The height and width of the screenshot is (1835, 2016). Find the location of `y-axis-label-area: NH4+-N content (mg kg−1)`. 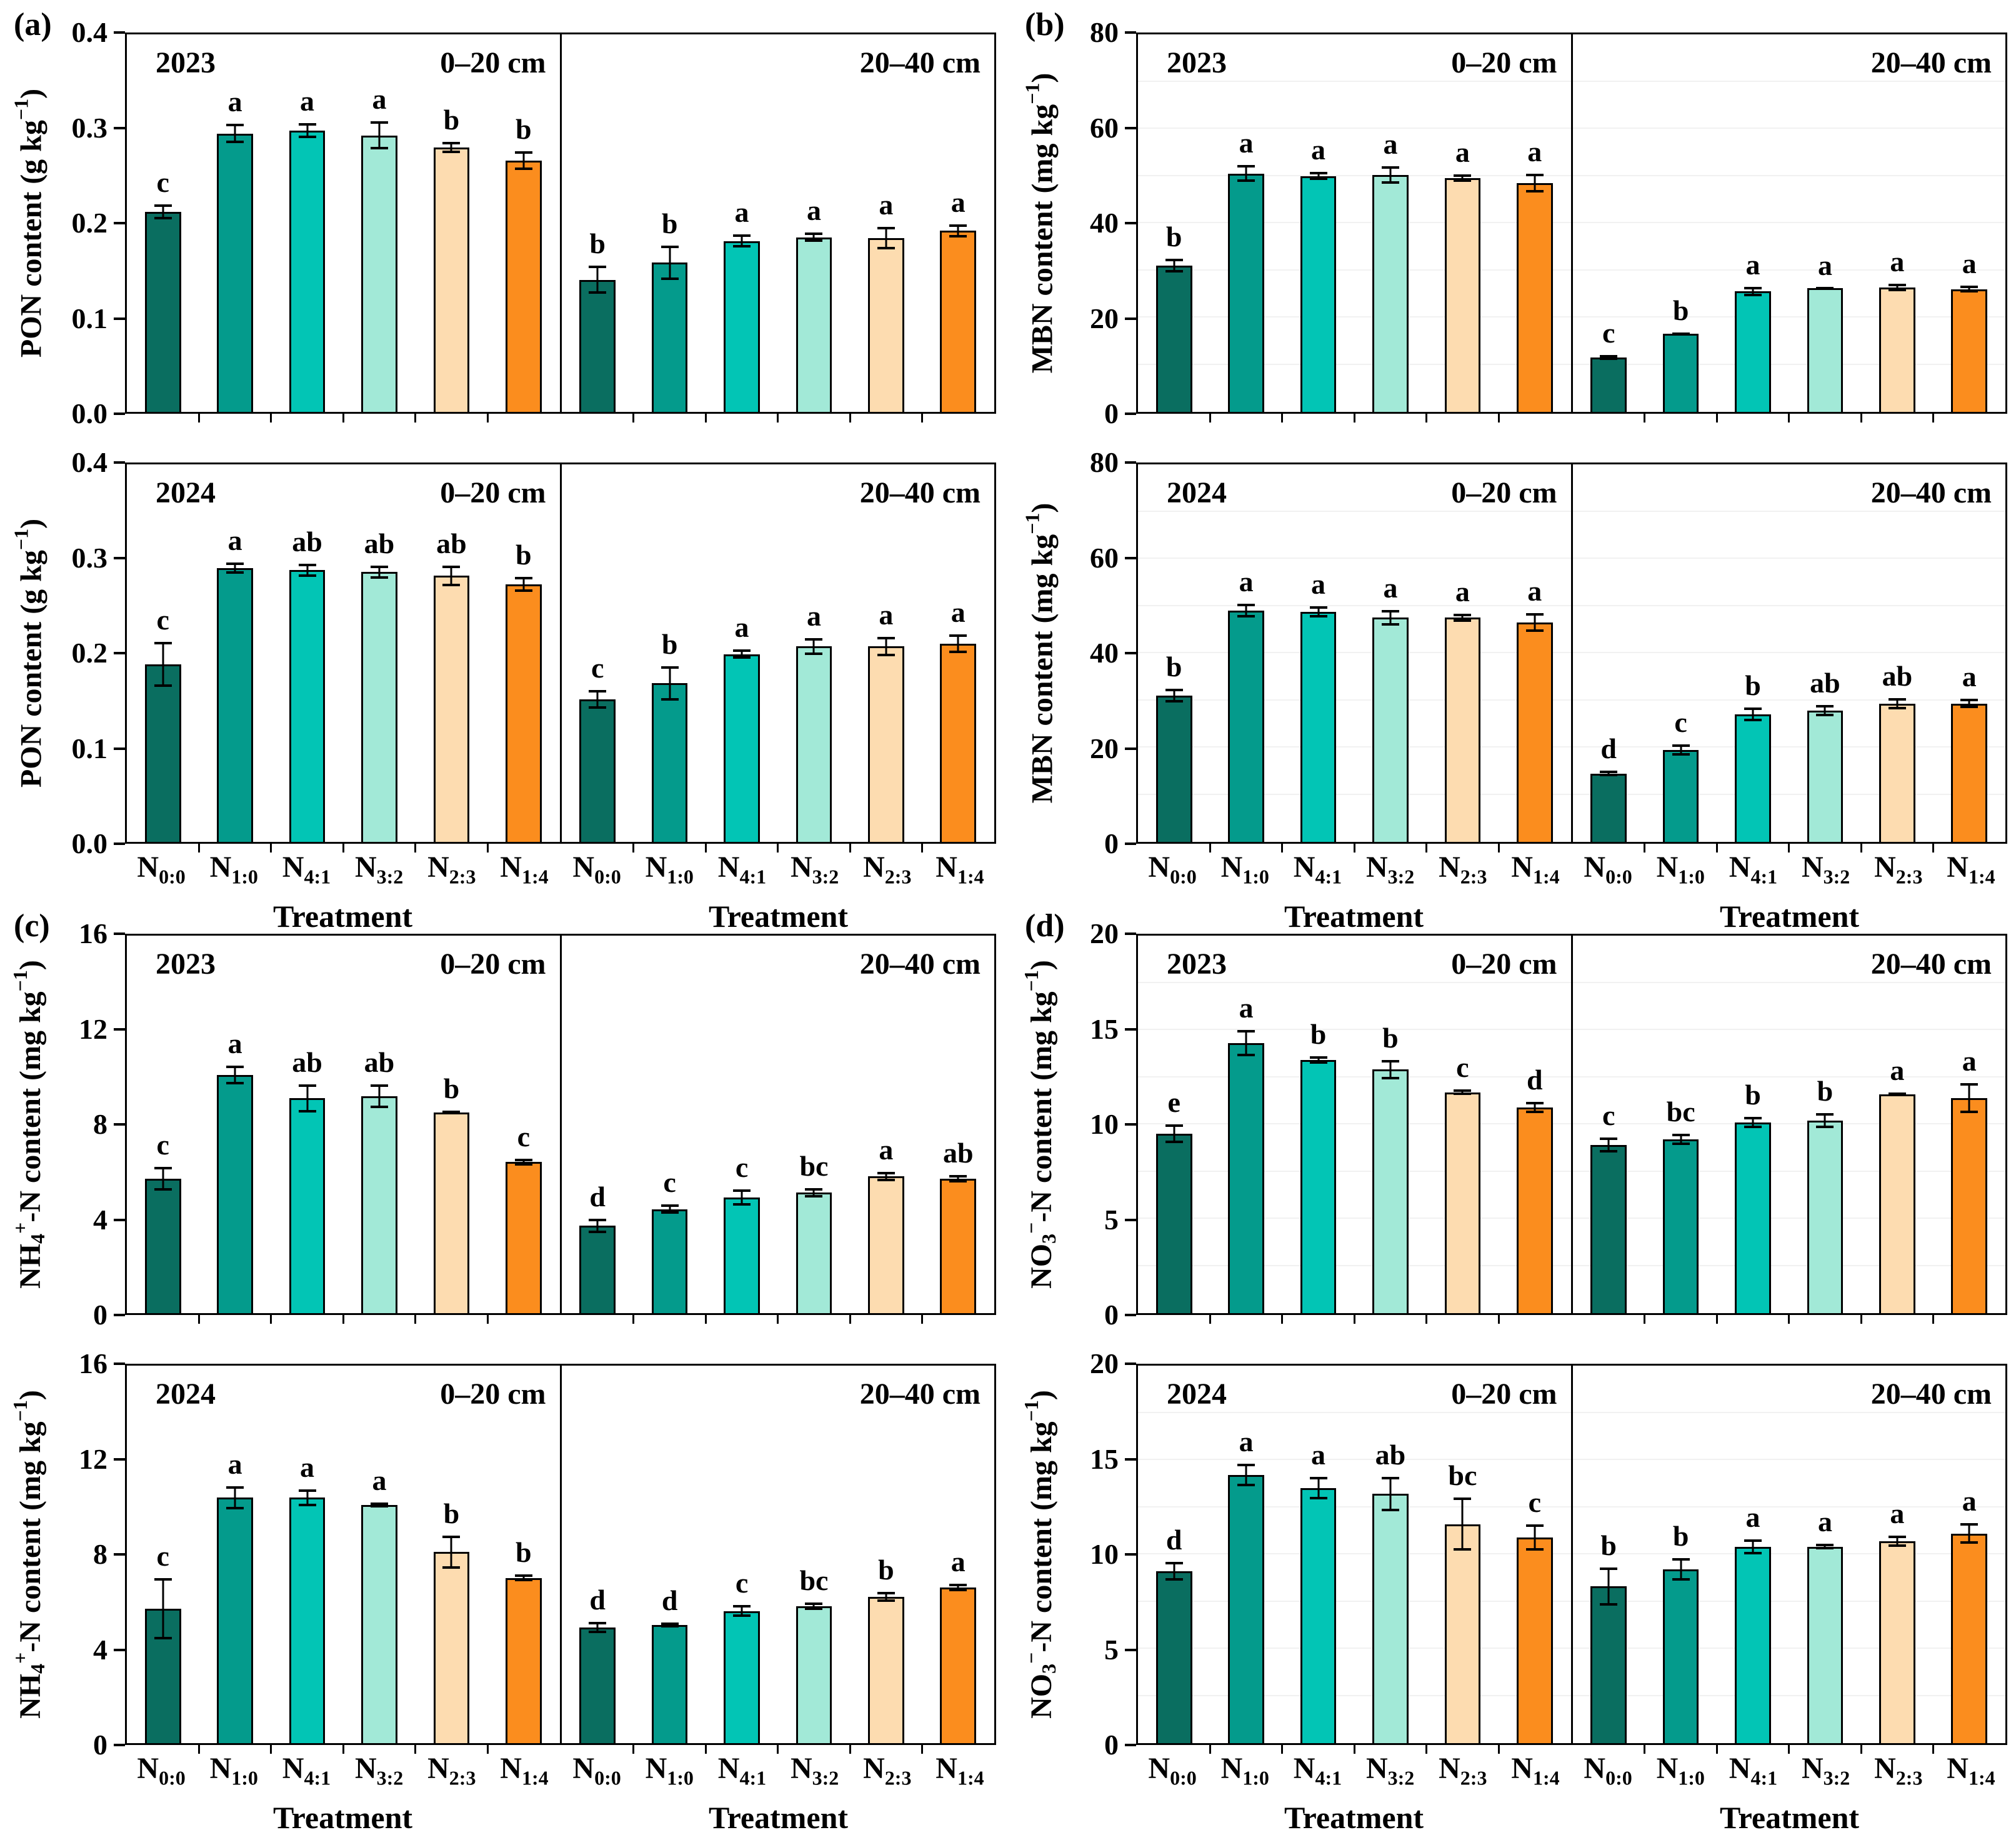

y-axis-label-area: NH4+-N content (mg kg−1) is located at coordinates (29, 1555).